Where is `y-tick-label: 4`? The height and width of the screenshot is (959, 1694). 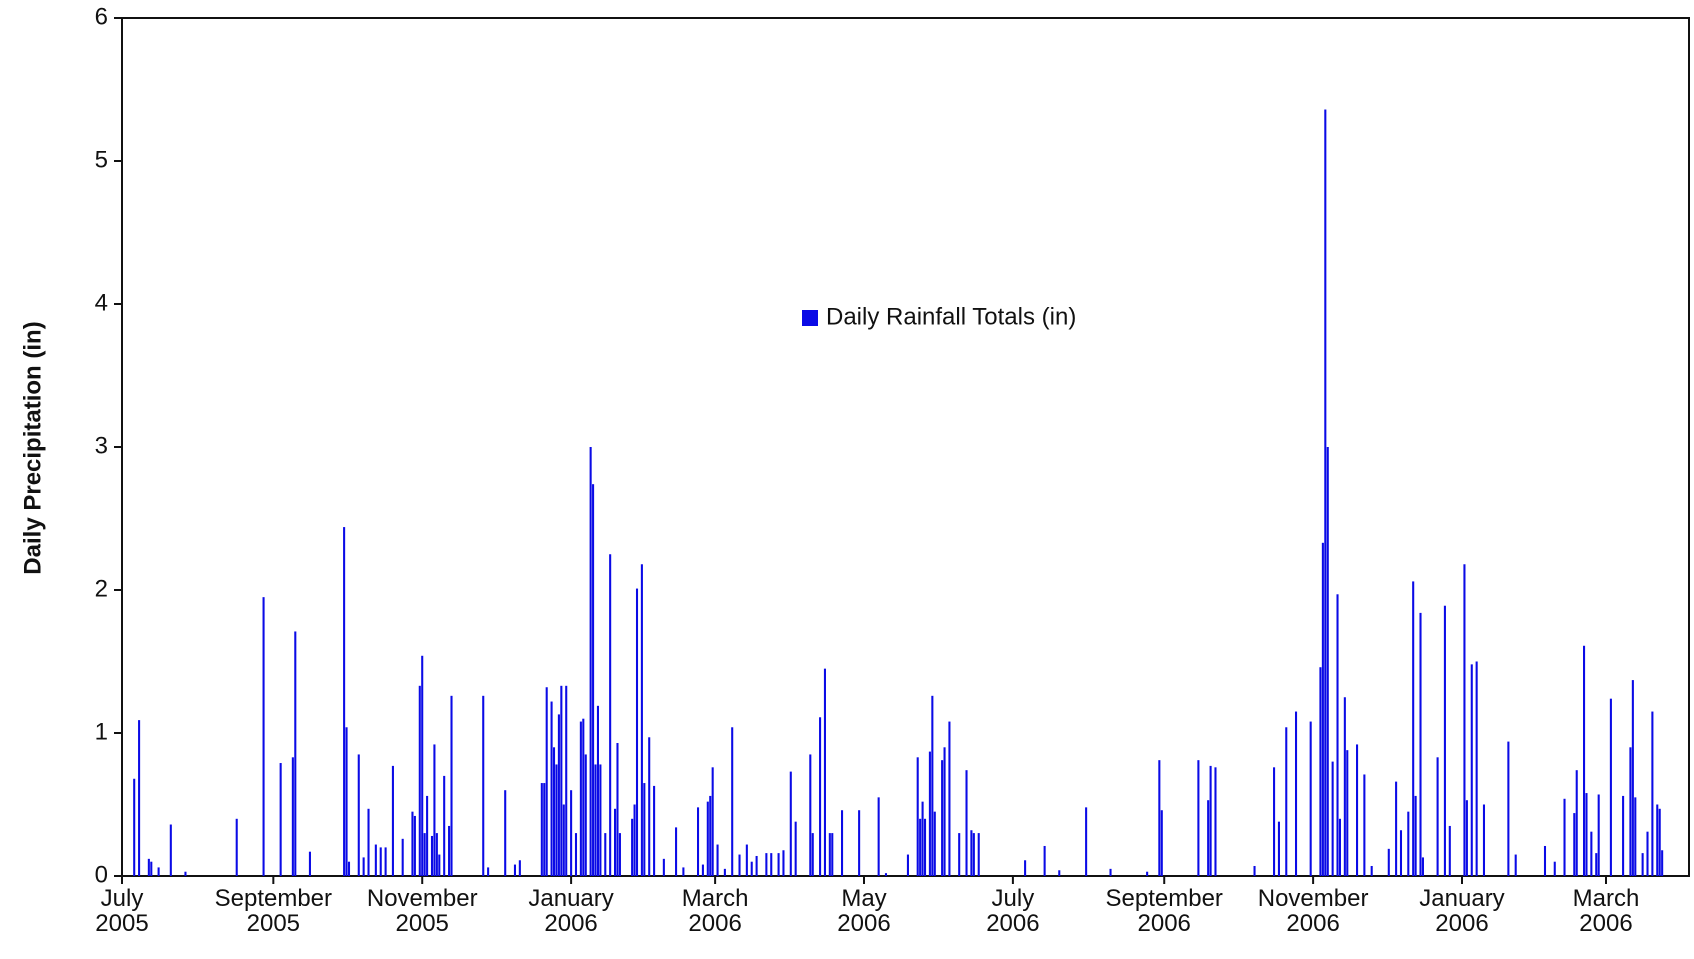 y-tick-label: 4 is located at coordinates (101, 302).